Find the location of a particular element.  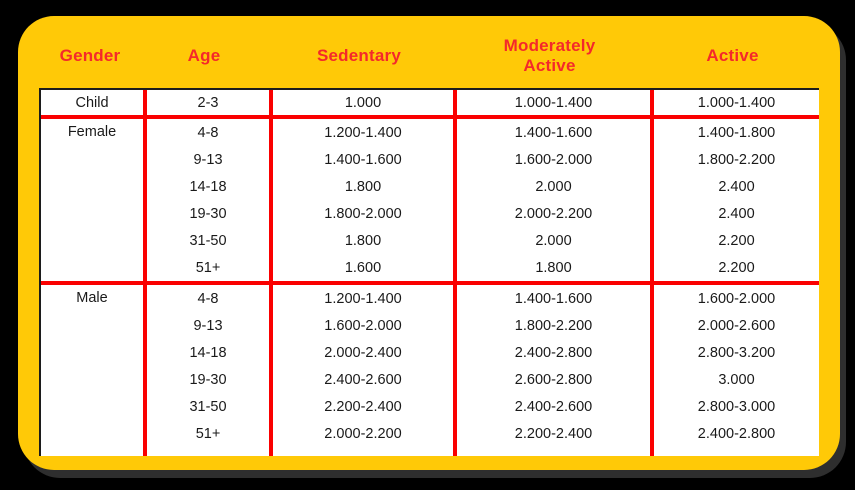

sedentary-cell: 1.400-1.600 is located at coordinates (361, 159).